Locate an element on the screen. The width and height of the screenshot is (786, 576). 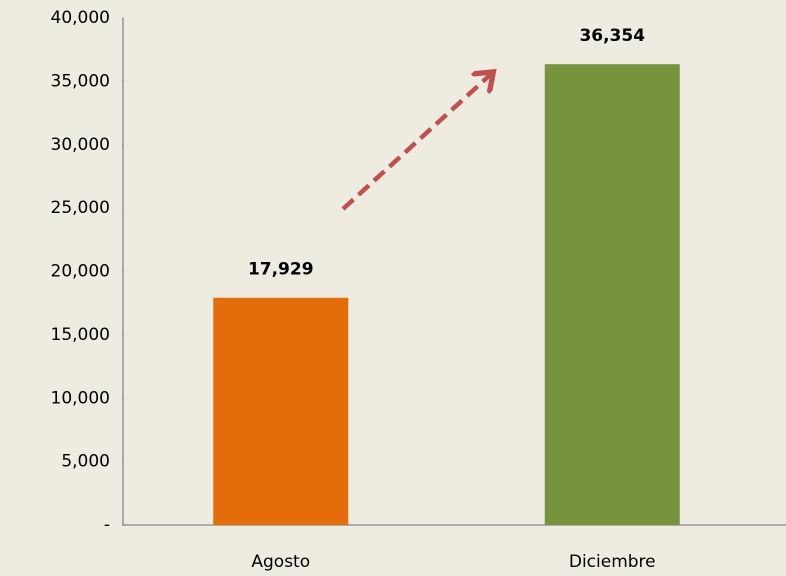
y-tick-label: 25,000 is located at coordinates (80, 208).